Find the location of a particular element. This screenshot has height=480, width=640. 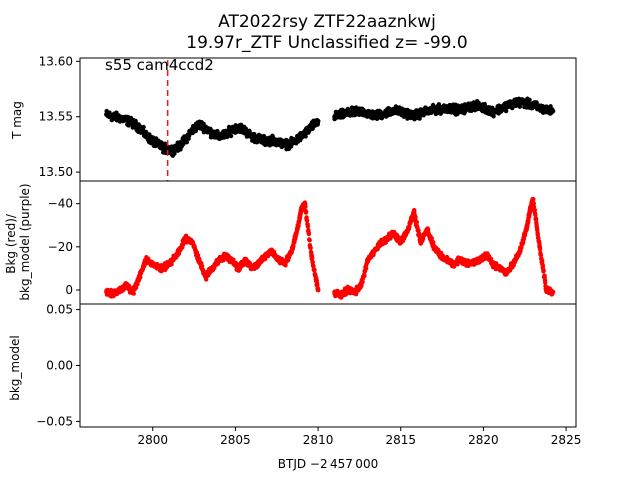

chart-title-line1: AT2022rsy ZTF22aaznkwj is located at coordinates (327, 22).